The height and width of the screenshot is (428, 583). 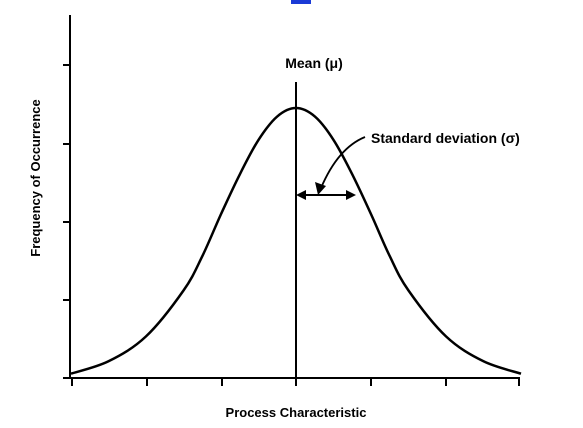 What do you see at coordinates (296, 412) in the screenshot?
I see `x-axis-label: Process Characteristic` at bounding box center [296, 412].